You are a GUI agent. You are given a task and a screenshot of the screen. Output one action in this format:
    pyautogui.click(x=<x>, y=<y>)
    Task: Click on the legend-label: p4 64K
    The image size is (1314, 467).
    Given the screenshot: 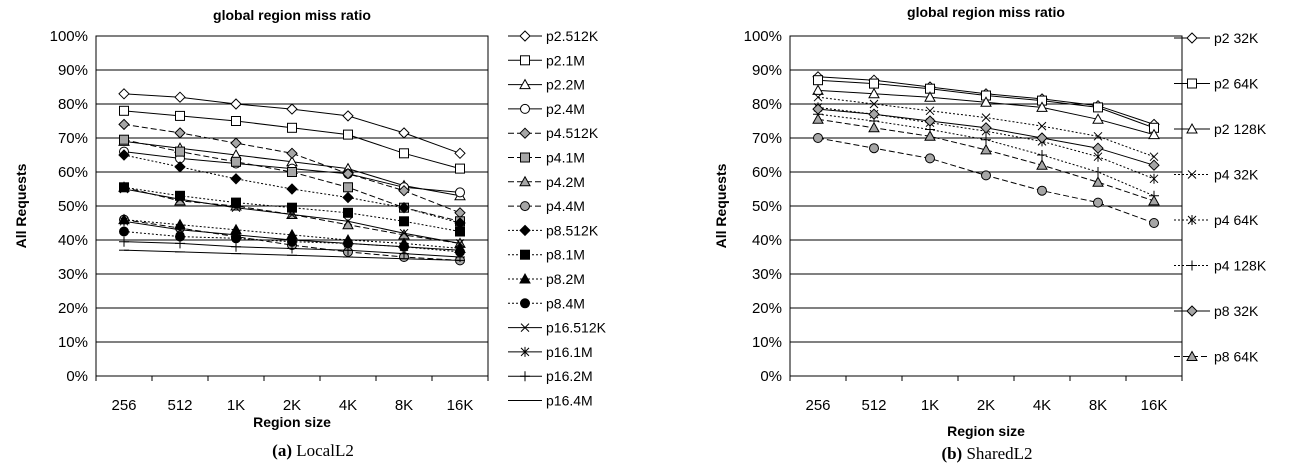 What is the action you would take?
    pyautogui.click(x=1236, y=220)
    